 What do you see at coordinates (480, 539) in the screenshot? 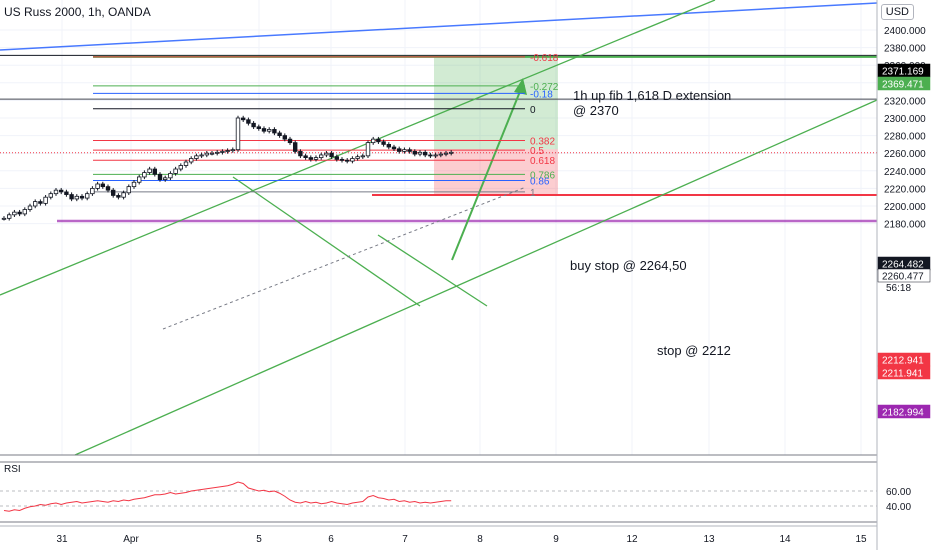
I see `time-tick: 8` at bounding box center [480, 539].